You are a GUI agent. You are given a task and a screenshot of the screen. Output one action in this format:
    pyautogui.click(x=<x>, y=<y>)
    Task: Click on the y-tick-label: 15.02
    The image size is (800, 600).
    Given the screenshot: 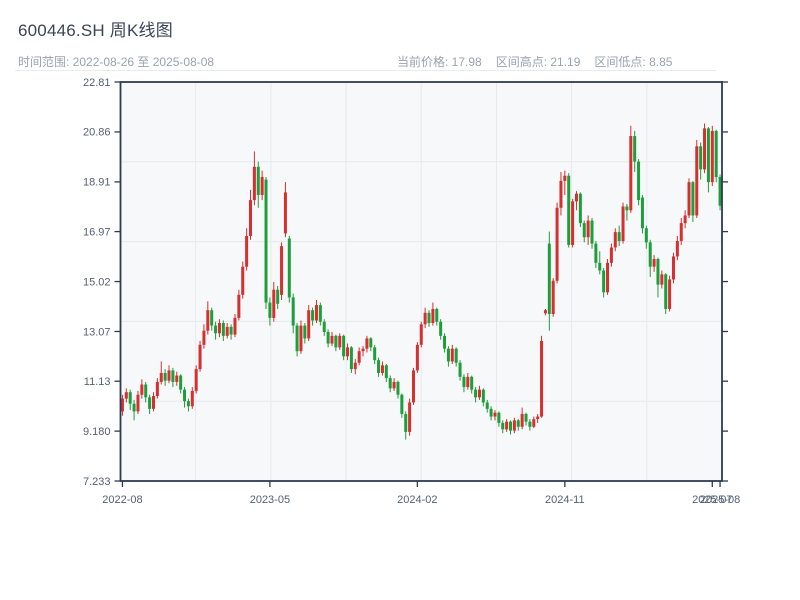 What is the action you would take?
    pyautogui.click(x=97, y=282)
    